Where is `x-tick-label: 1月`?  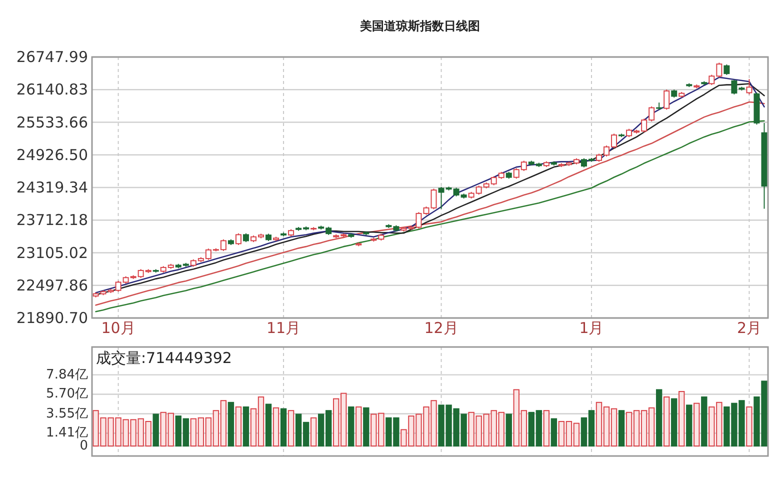
x-tick-label: 1月 is located at coordinates (591, 328).